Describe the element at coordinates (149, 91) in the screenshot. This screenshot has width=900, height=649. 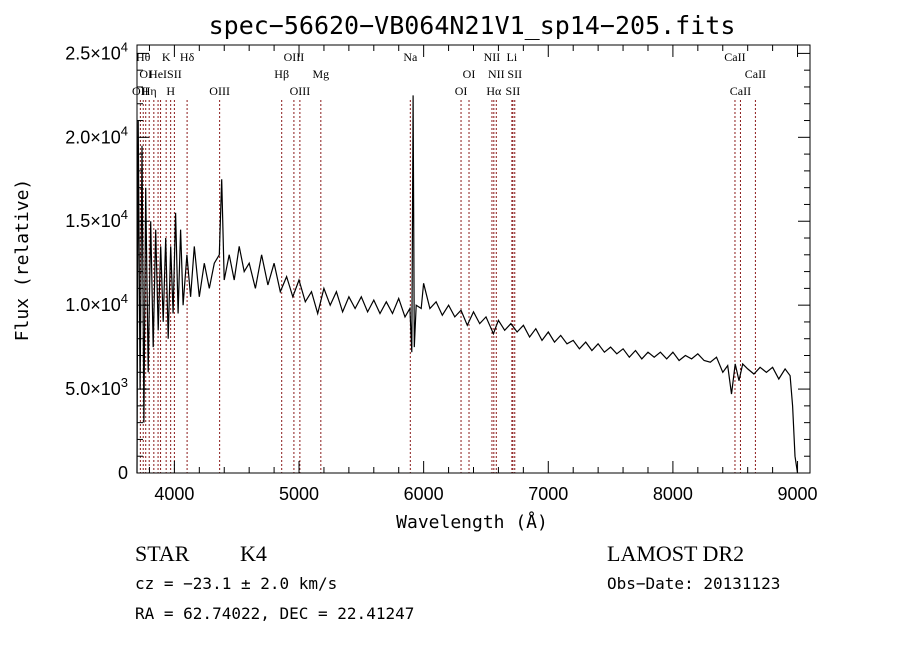
I see `spectral-line-label: Hη` at that location.